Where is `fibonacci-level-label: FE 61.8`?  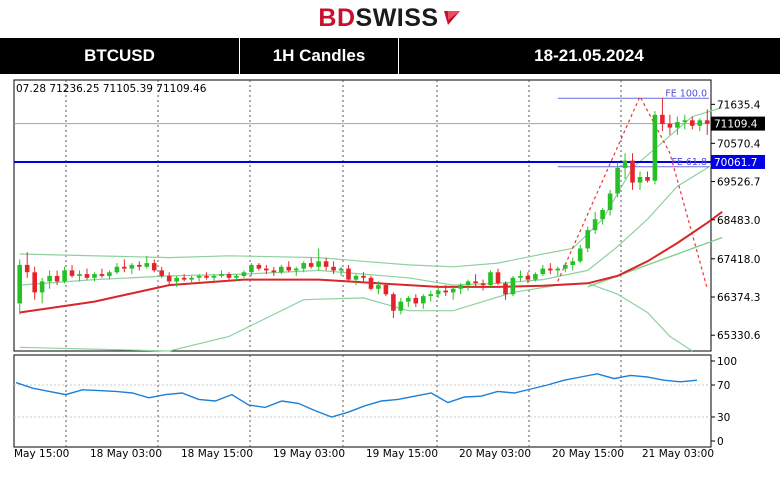
fibonacci-level-label: FE 61.8 is located at coordinates (689, 162).